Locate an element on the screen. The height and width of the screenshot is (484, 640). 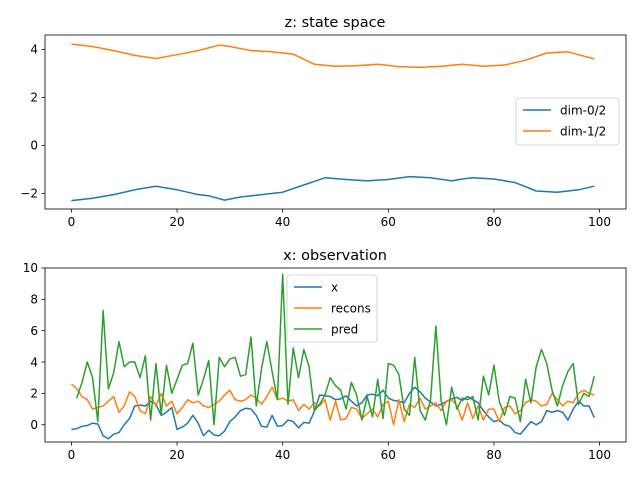
y-tick-label: 6 is located at coordinates (34, 331).